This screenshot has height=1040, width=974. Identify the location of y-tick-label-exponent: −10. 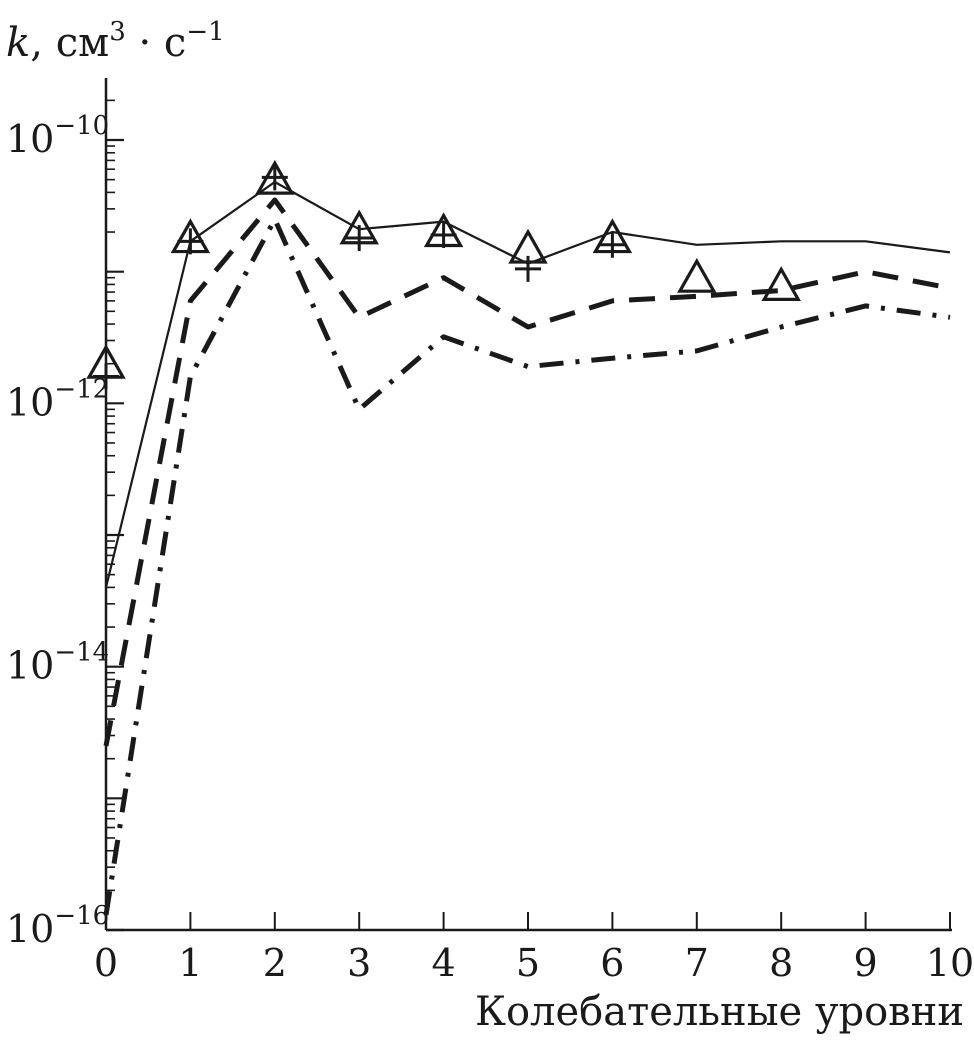
(81, 126).